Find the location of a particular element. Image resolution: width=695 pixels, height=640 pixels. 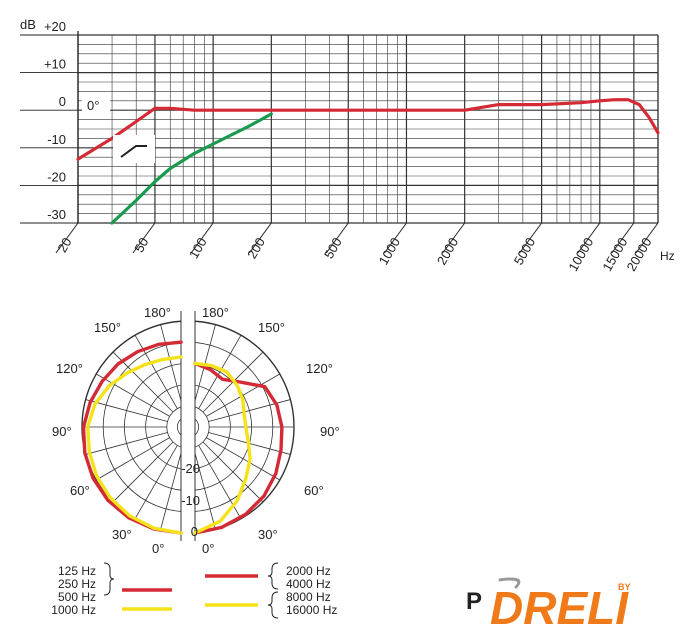

legend-label-right: 16000 Hz is located at coordinates (311, 610).